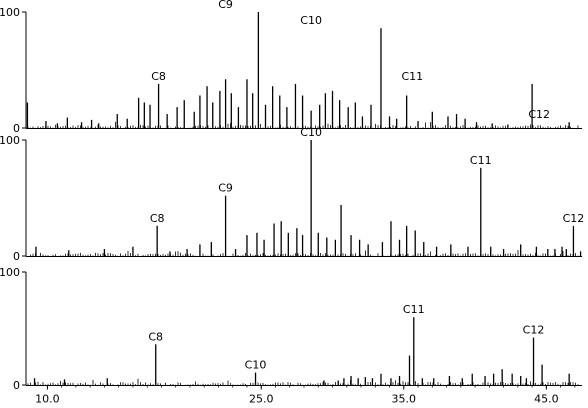  What do you see at coordinates (303, 381) in the screenshot?
I see `panel-3-noise` at bounding box center [303, 381].